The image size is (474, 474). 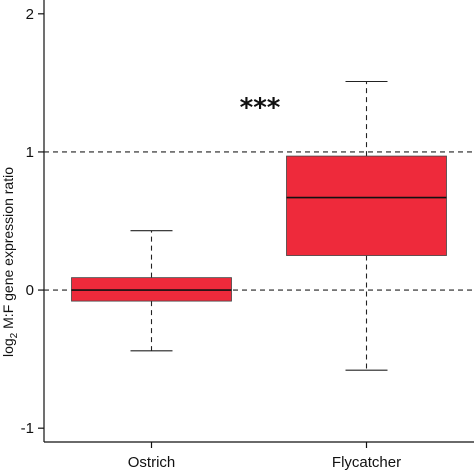 What do you see at coordinates (152, 462) in the screenshot?
I see `x-tick-label: Ostrich` at bounding box center [152, 462].